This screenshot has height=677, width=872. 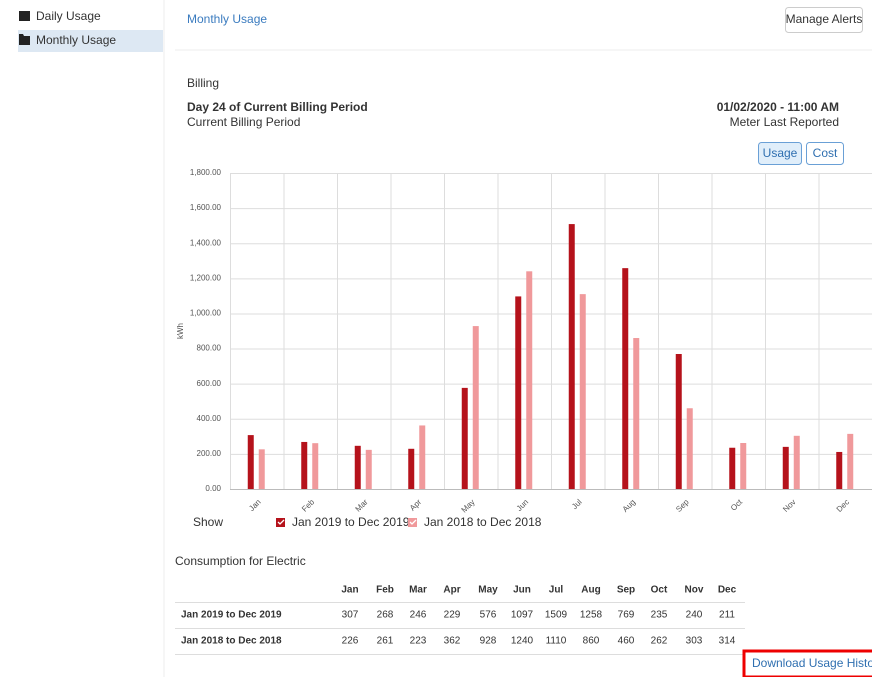 I want to click on table-cell: 769, so click(x=626, y=615).